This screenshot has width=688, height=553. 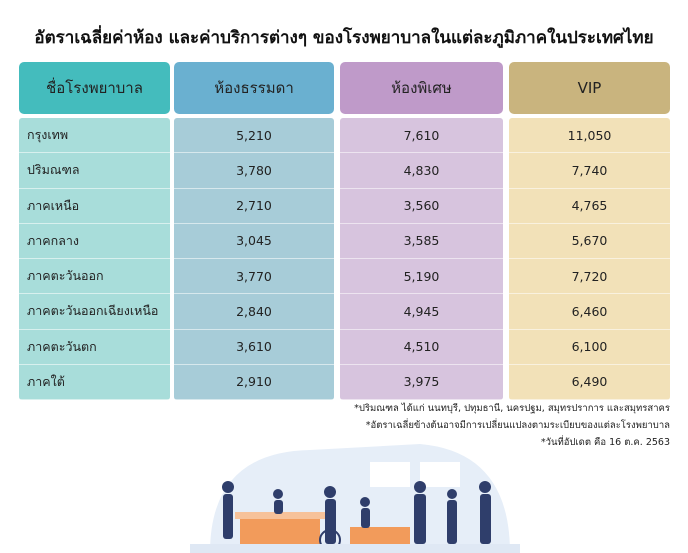 What do you see at coordinates (589, 241) in the screenshot?
I see `vip-rate-cell: 5,670` at bounding box center [589, 241].